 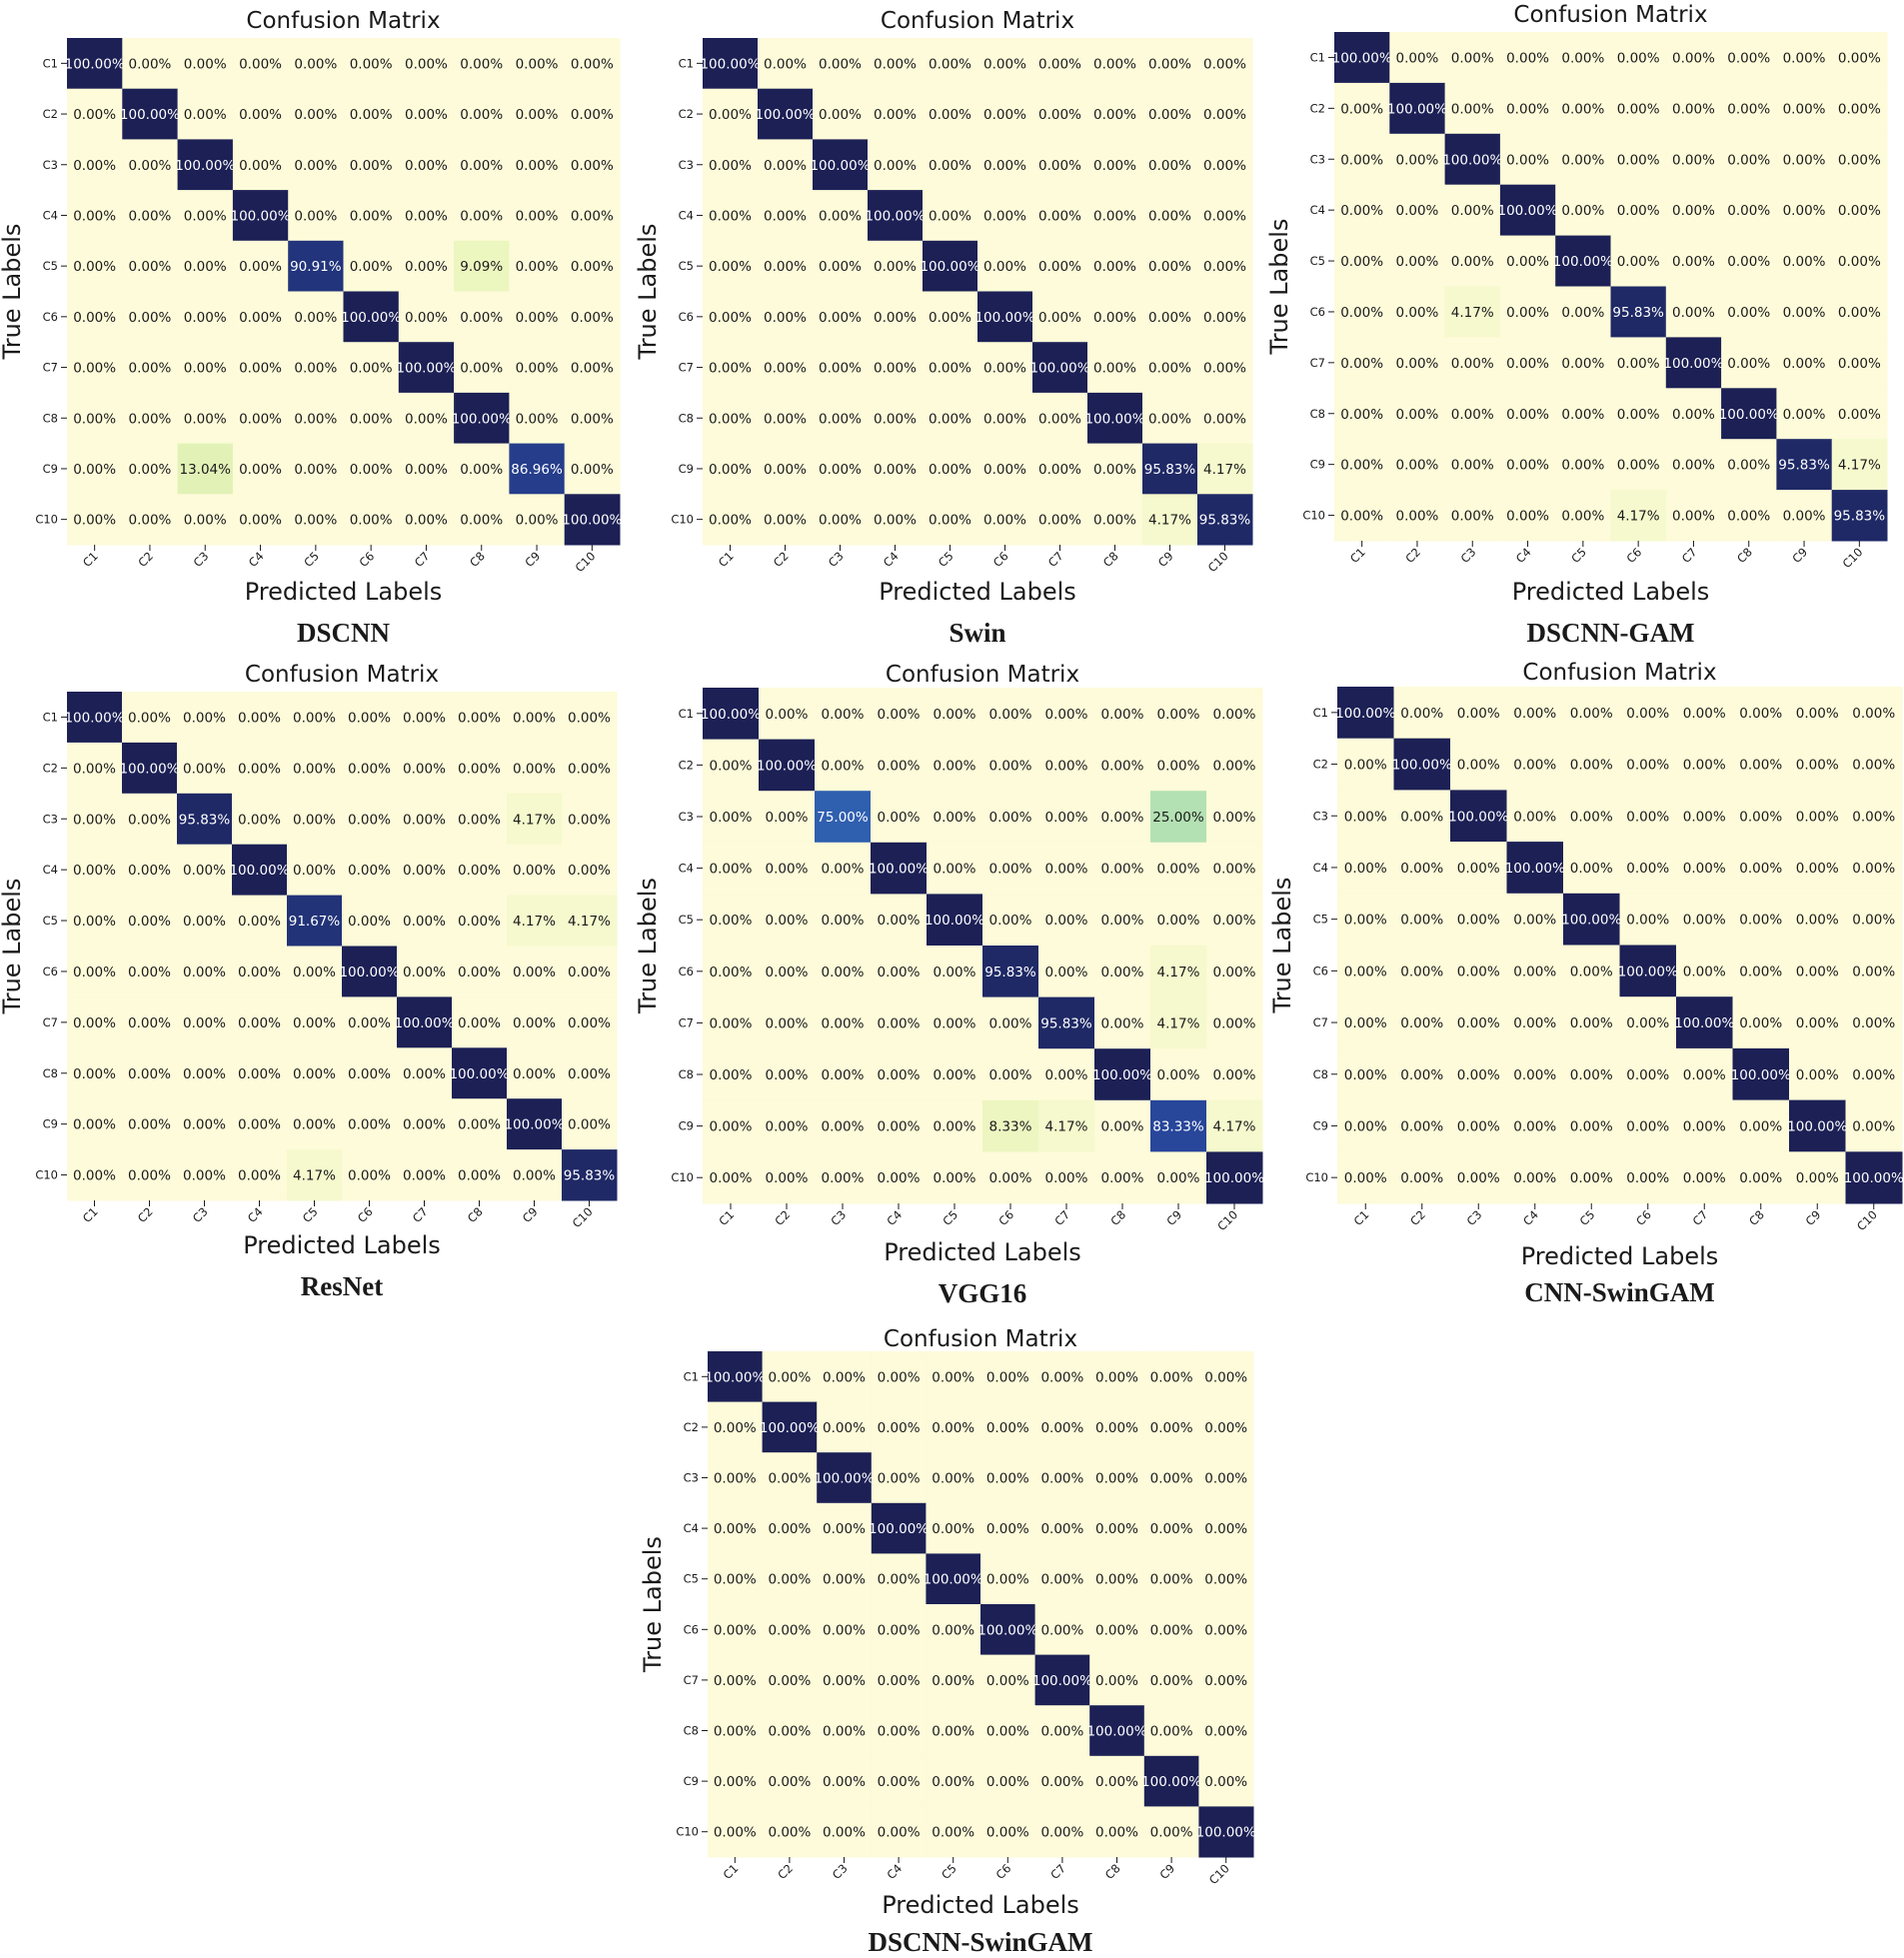 I want to click on y-tick-label: C3, so click(x=686, y=165).